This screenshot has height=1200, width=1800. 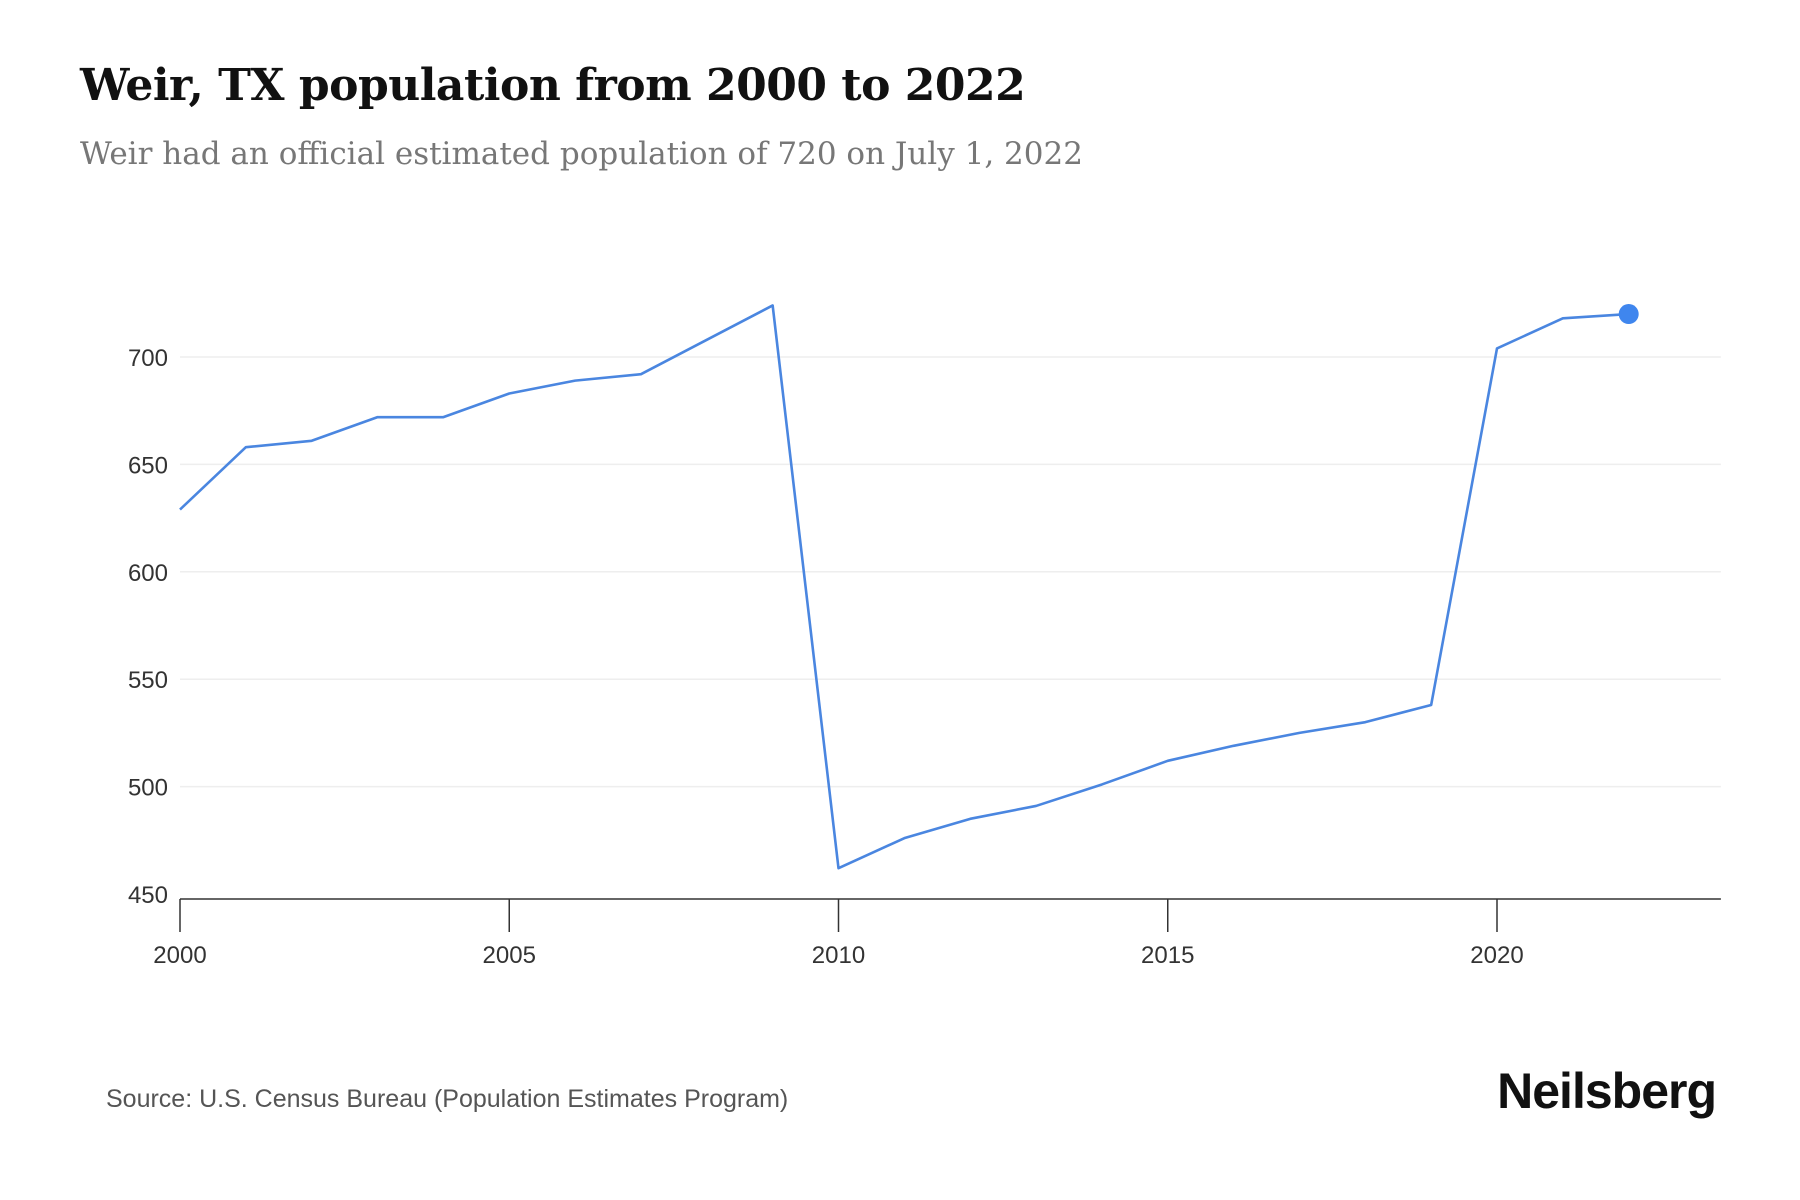 I want to click on x-tick-label: 2020, so click(x=1496, y=955).